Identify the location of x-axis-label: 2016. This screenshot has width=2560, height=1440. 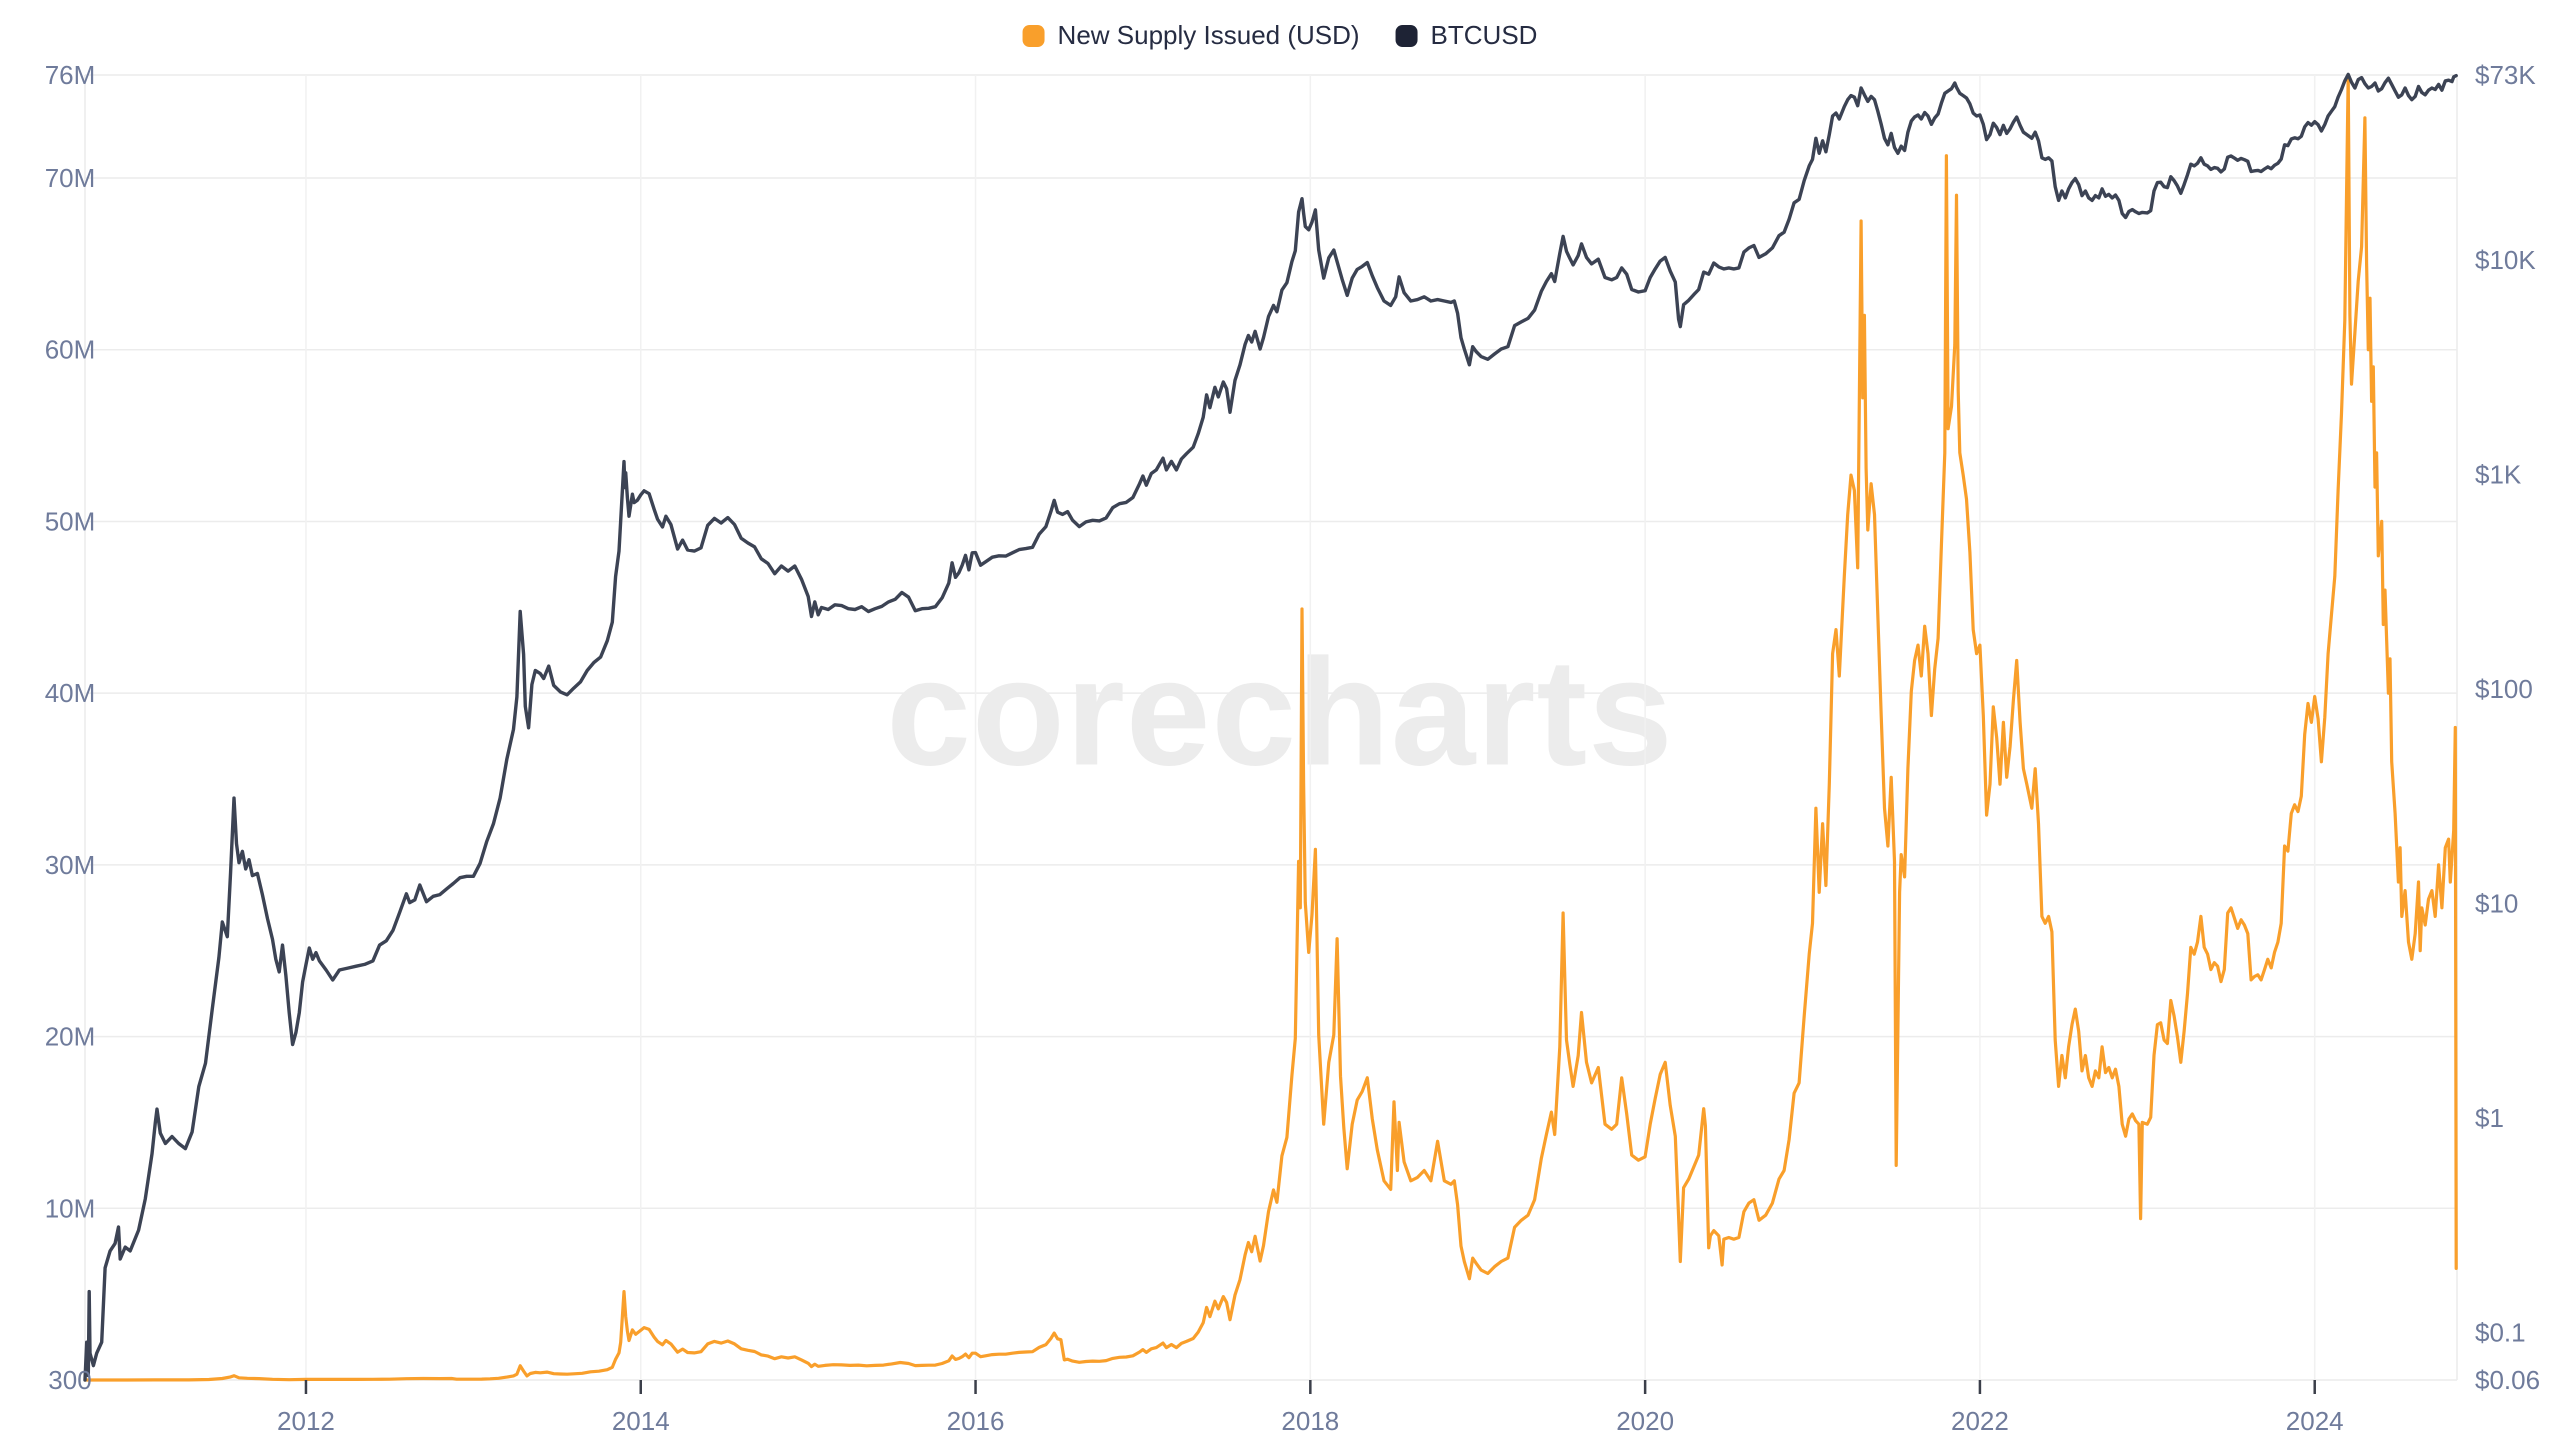
(976, 1421).